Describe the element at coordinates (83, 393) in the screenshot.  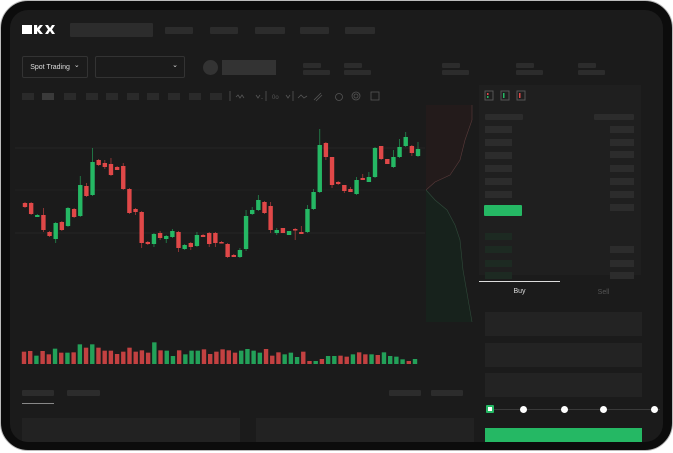
I see `tab-order-history` at that location.